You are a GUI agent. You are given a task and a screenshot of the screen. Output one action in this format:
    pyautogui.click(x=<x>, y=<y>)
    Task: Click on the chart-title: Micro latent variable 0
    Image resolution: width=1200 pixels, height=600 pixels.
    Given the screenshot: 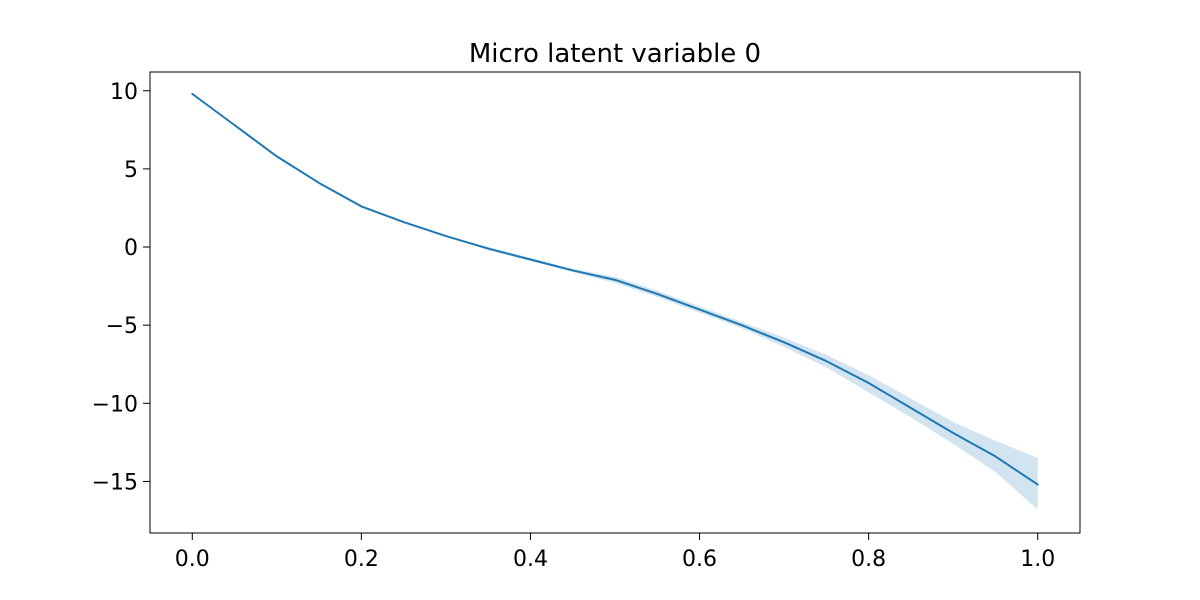 What is the action you would take?
    pyautogui.click(x=615, y=54)
    